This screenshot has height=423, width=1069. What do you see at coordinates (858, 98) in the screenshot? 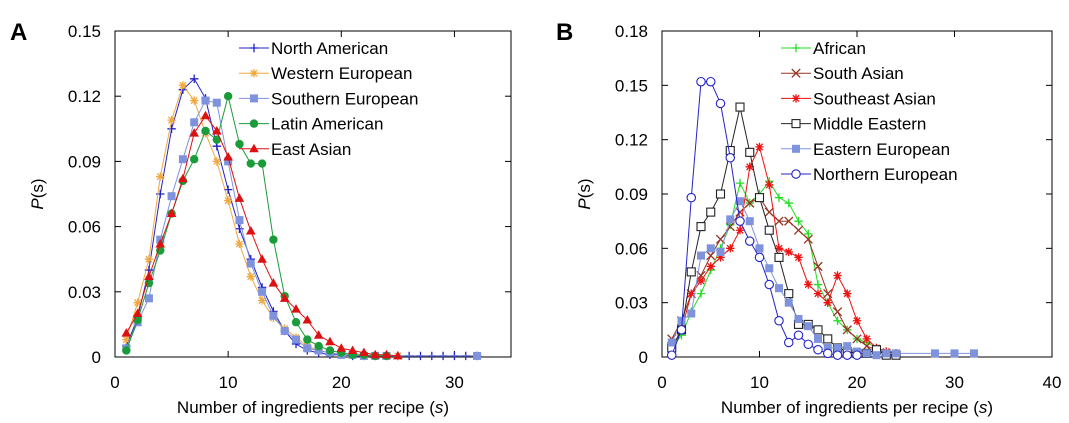
I see `legend-entry: Southeast Asian` at bounding box center [858, 98].